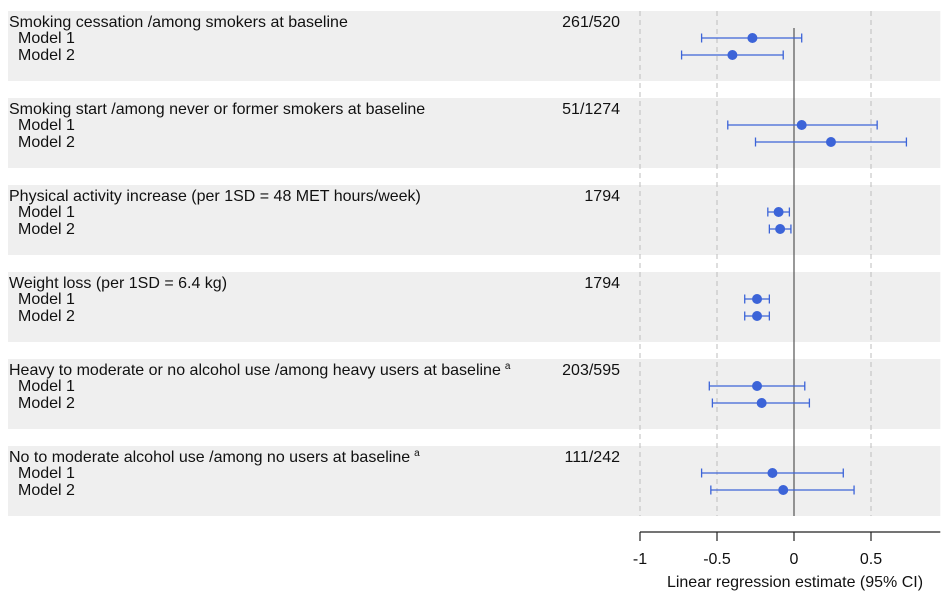 Image resolution: width=943 pixels, height=594 pixels. What do you see at coordinates (787, 549) in the screenshot?
I see `x-axis: -1 -0.5 0 0.5` at bounding box center [787, 549].